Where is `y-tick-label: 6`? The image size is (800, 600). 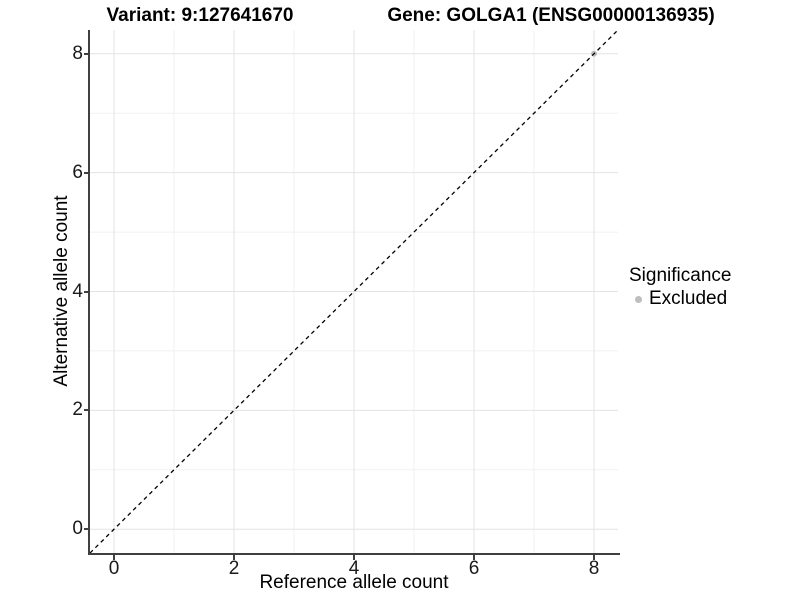 y-tick-label: 6 is located at coordinates (77, 172).